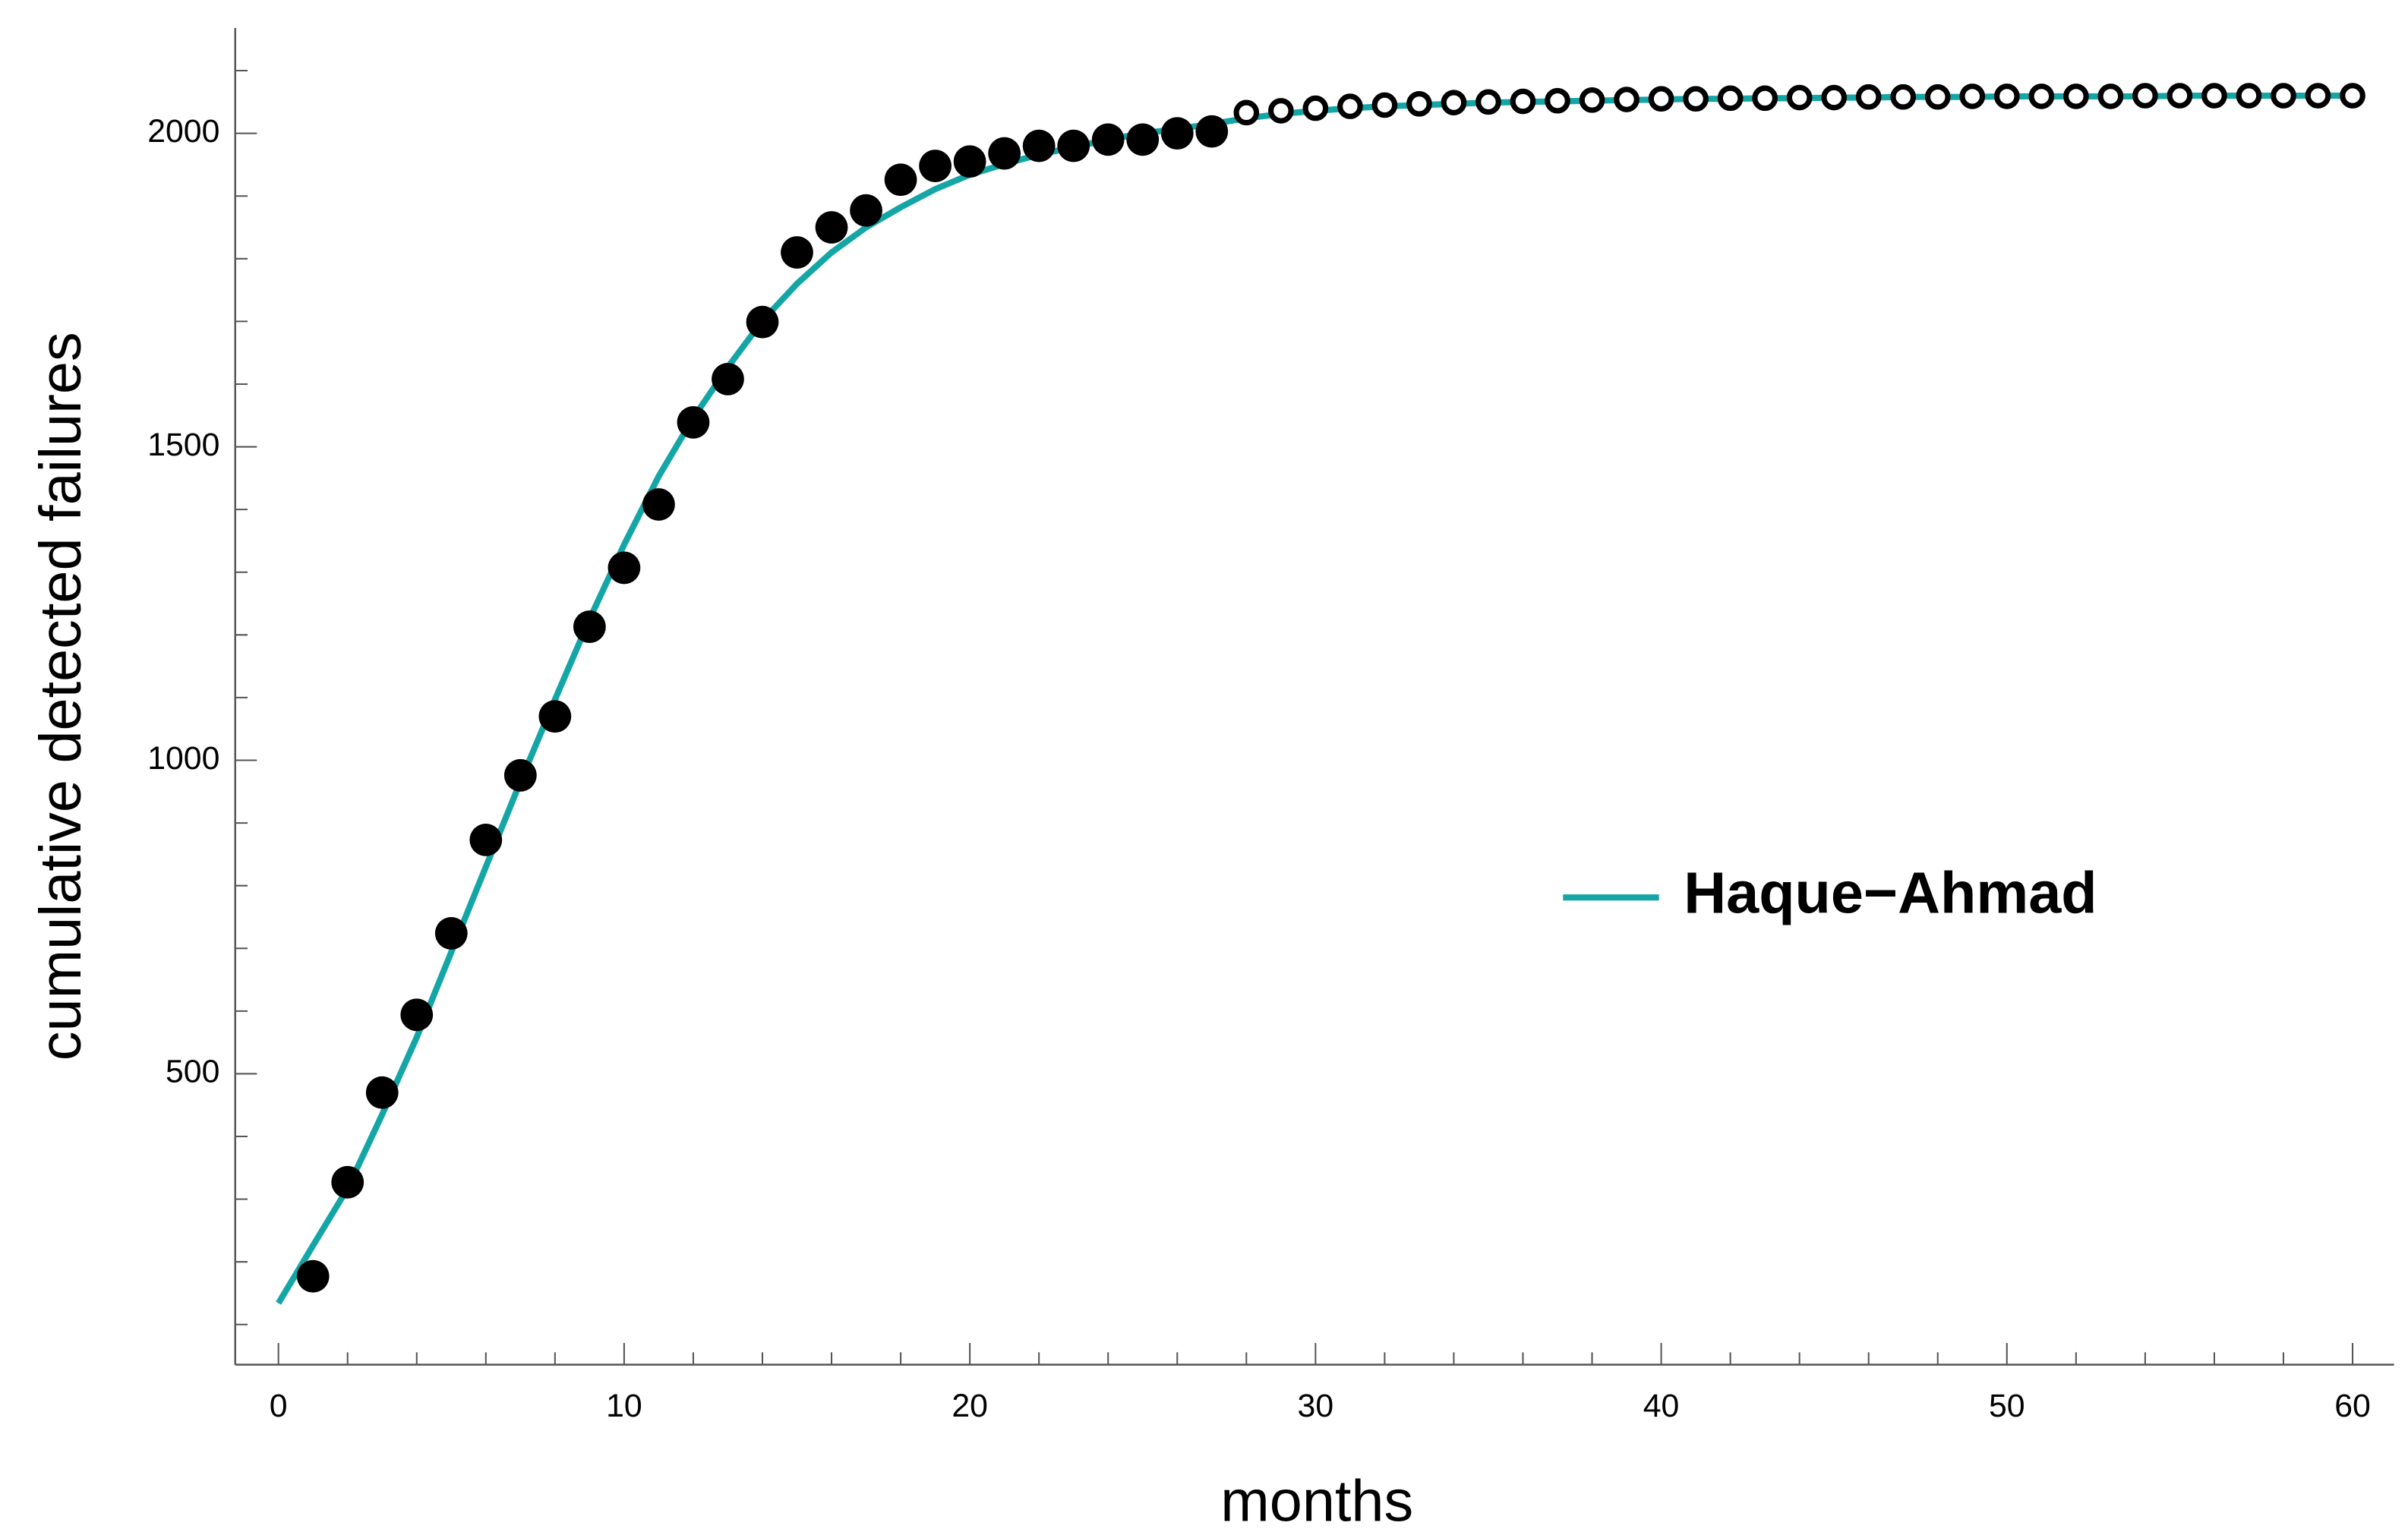  Describe the element at coordinates (2007, 1406) in the screenshot. I see `x-tick-label: 50` at that location.